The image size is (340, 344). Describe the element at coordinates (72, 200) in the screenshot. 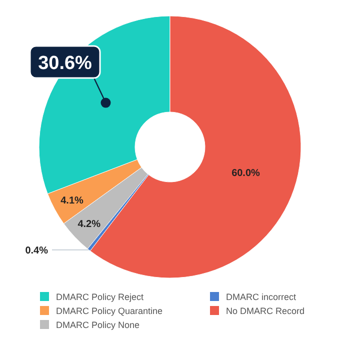

I see `data-label: 4.1%` at that location.